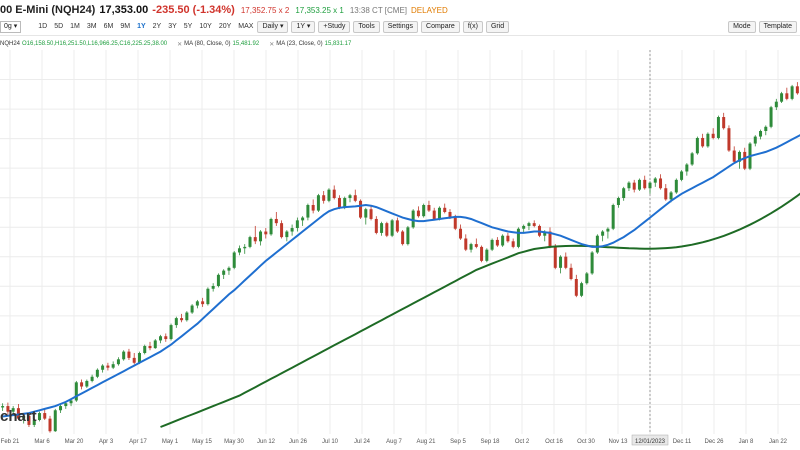 The width and height of the screenshot is (800, 450). I want to click on x-tick-label: May 1, so click(170, 442).